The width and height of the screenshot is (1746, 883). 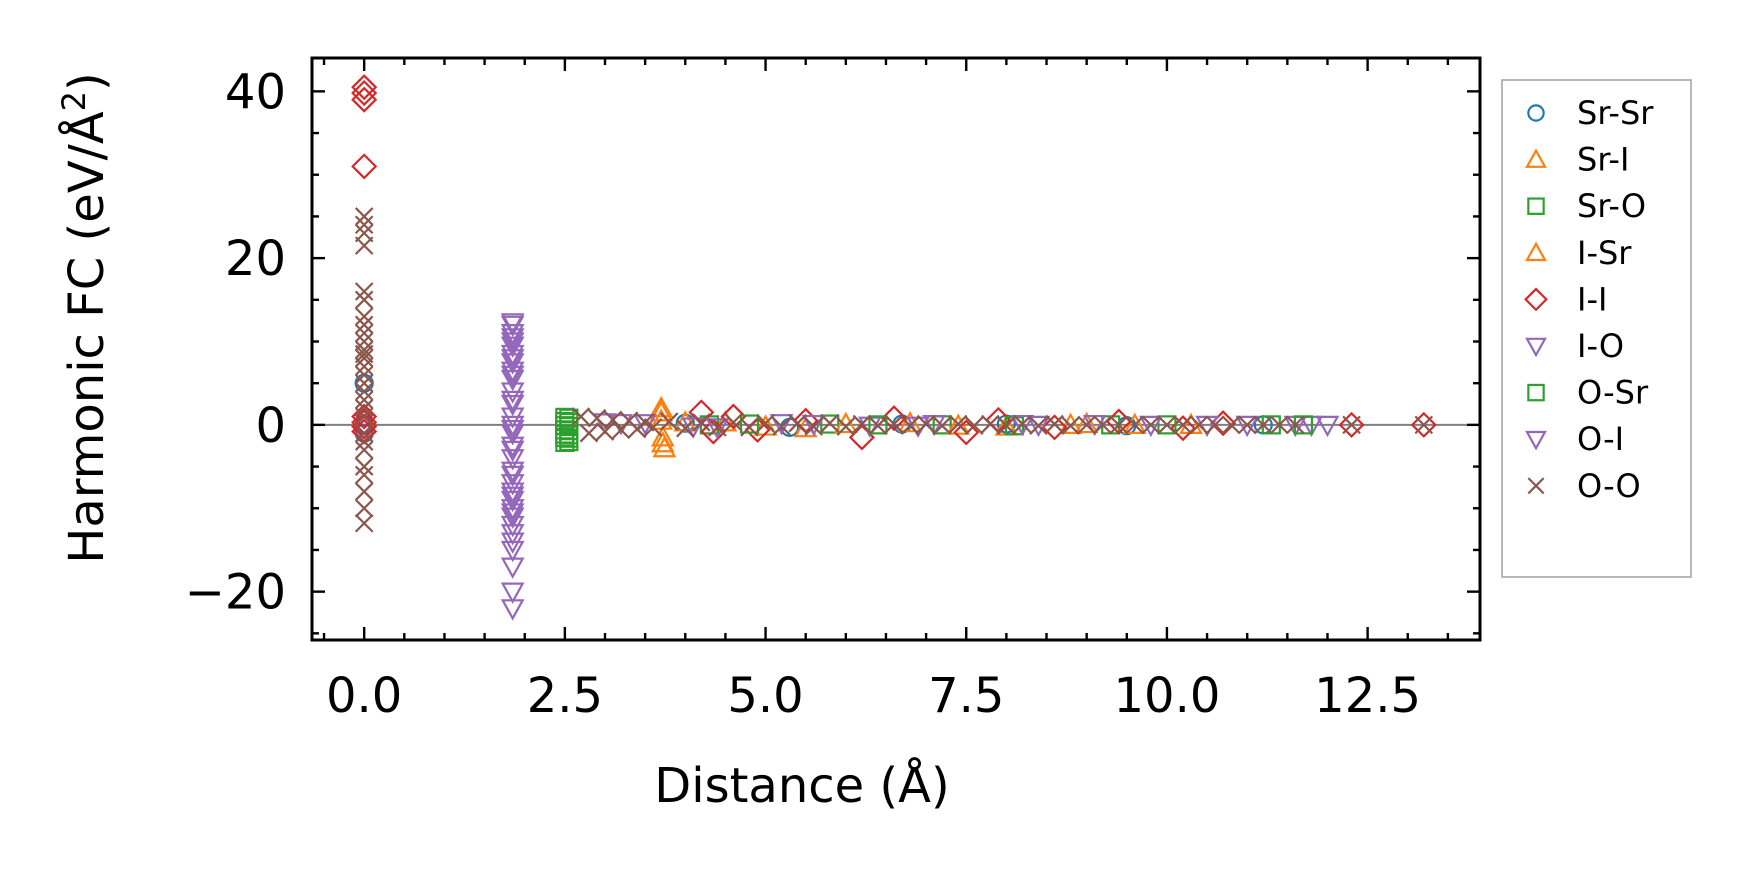 What do you see at coordinates (87, 81) in the screenshot?
I see `y-axis-label-close: )` at bounding box center [87, 81].